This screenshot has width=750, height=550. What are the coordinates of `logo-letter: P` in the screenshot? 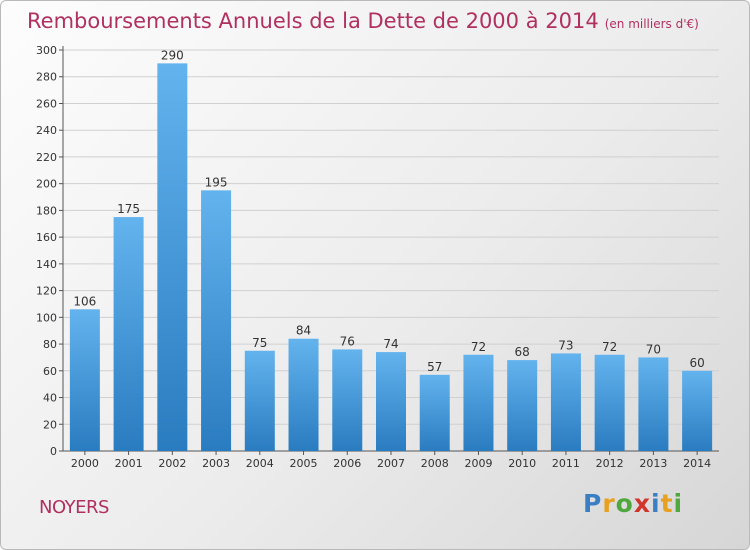 It's located at (593, 503).